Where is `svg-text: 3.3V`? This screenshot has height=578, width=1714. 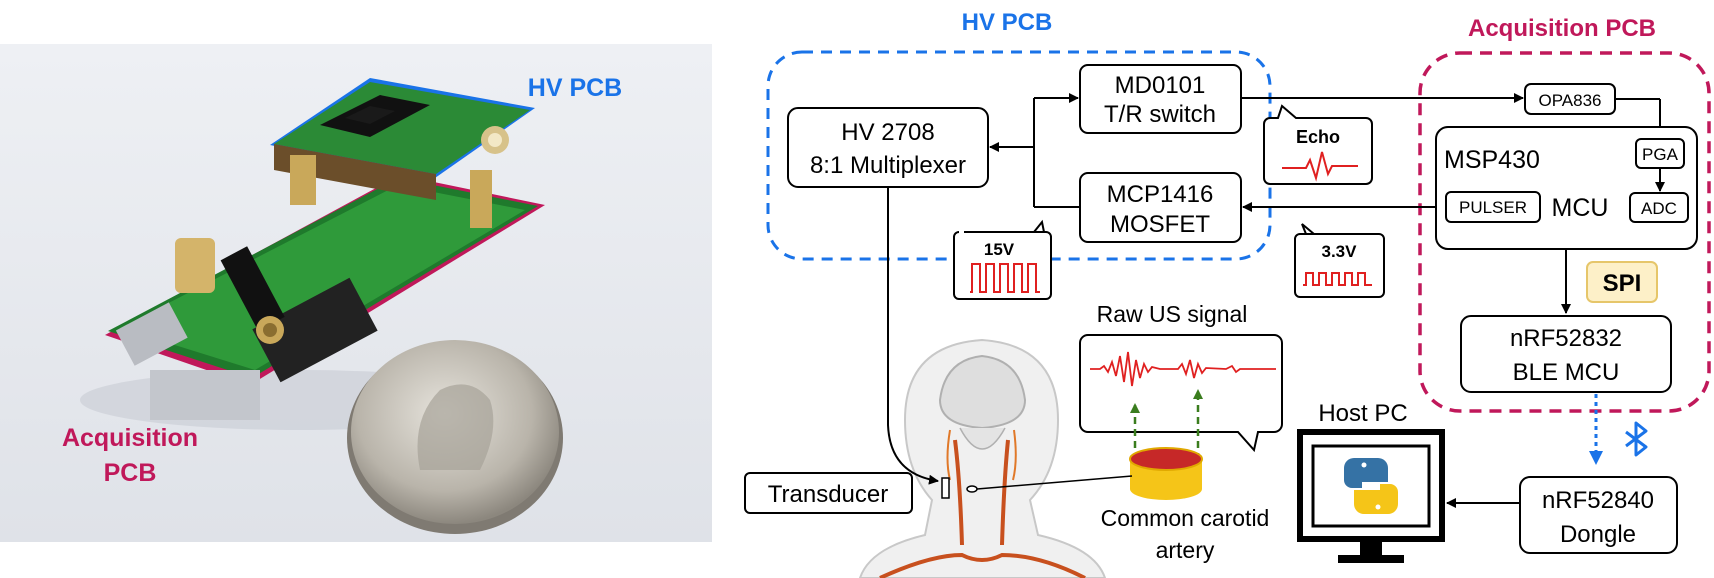
svg-text: 3.3V is located at coordinates (1340, 251).